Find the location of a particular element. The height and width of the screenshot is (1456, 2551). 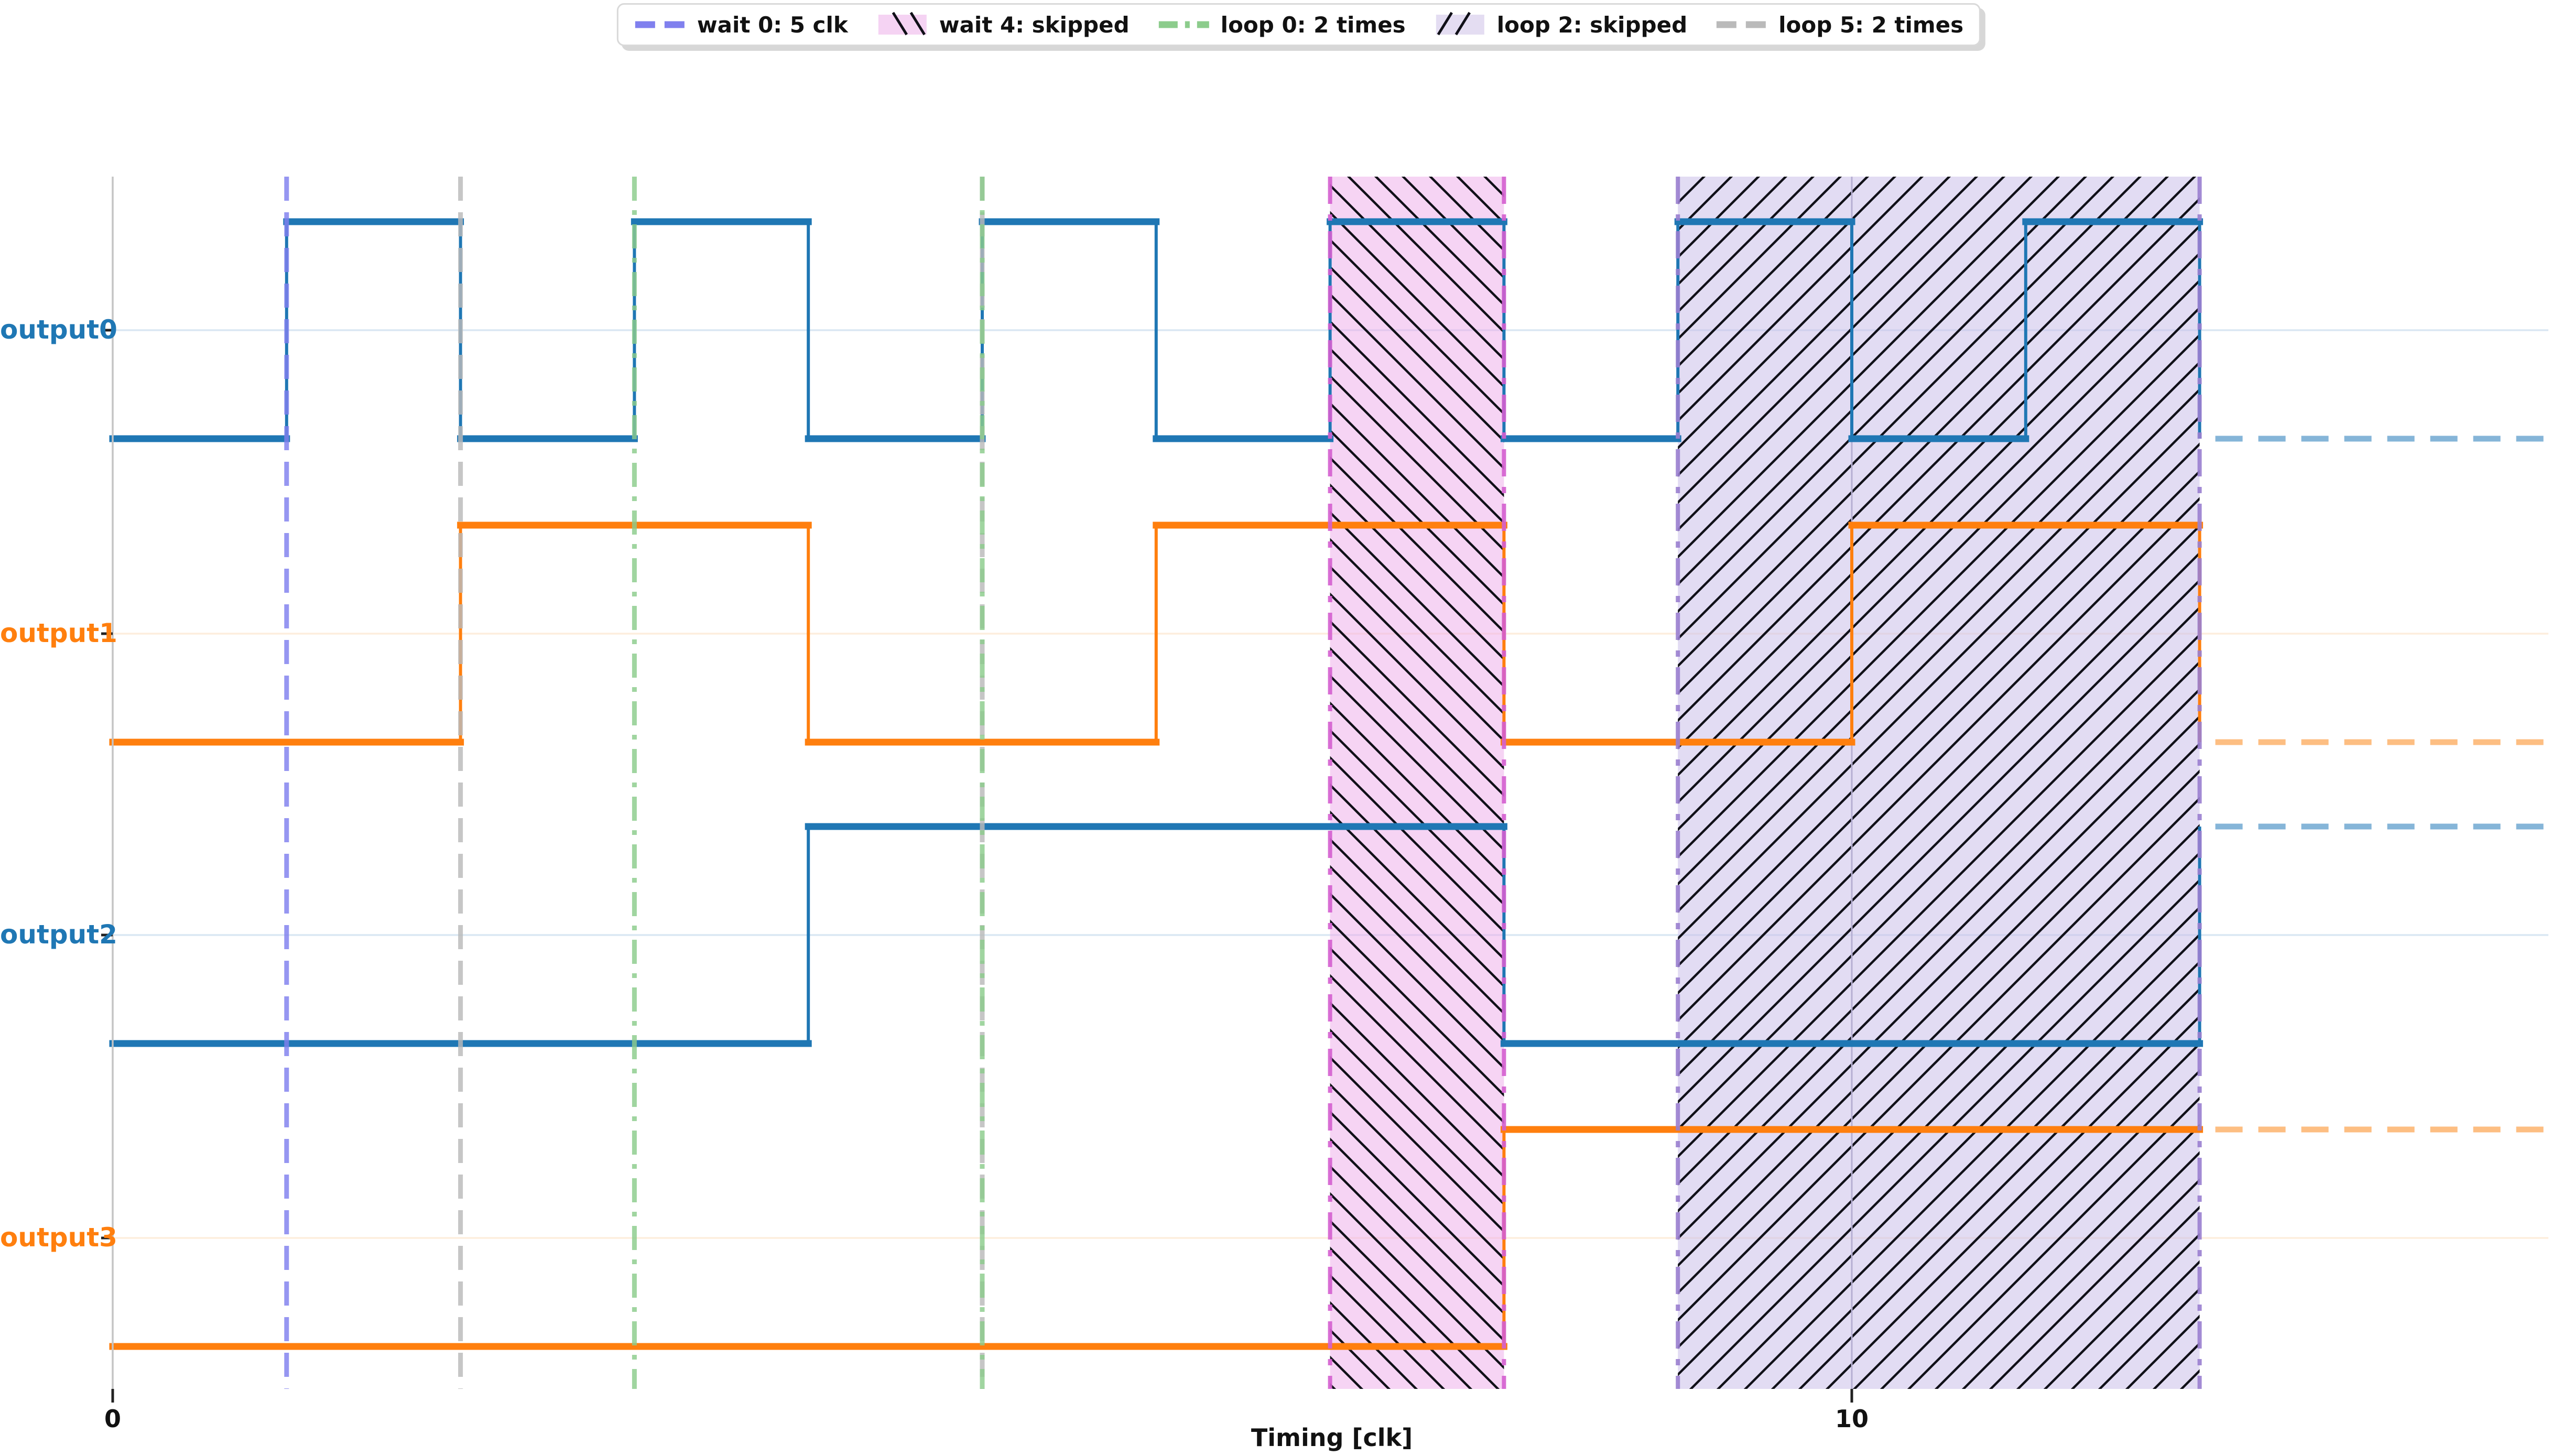

legend-label: loop 5: 2 times is located at coordinates (1871, 25).